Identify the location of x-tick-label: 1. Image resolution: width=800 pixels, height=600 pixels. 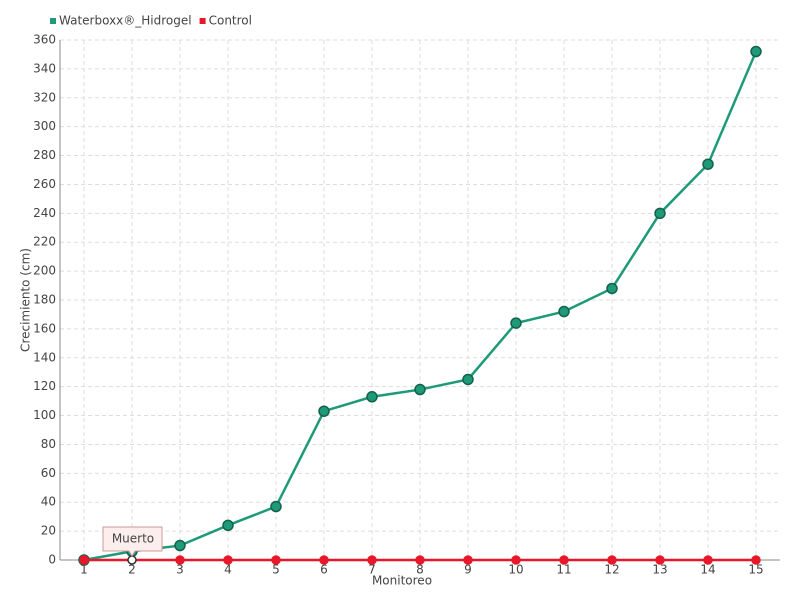
(84, 570).